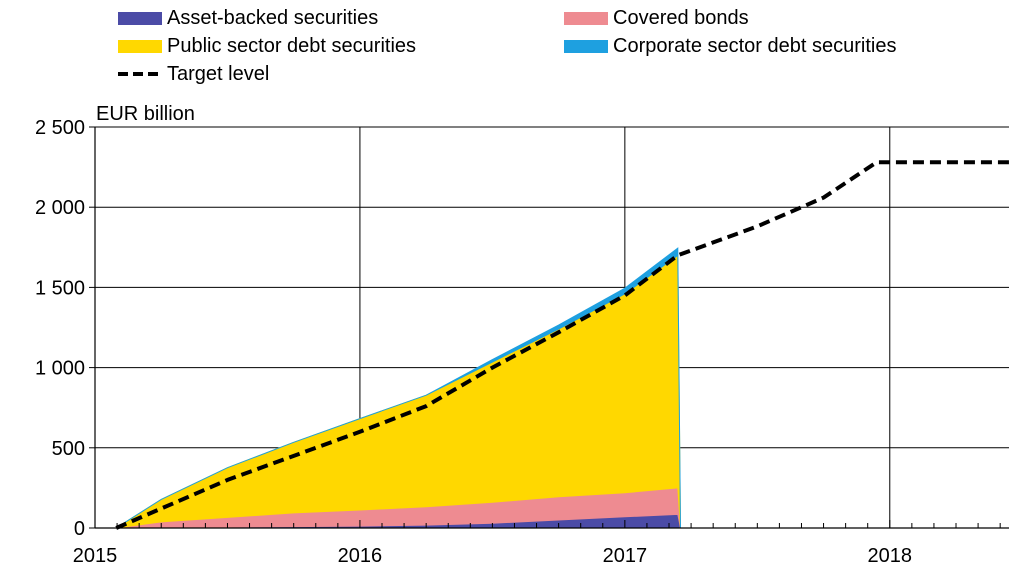 The height and width of the screenshot is (571, 1009). I want to click on y-axis-unit-label: EUR billion, so click(145, 114).